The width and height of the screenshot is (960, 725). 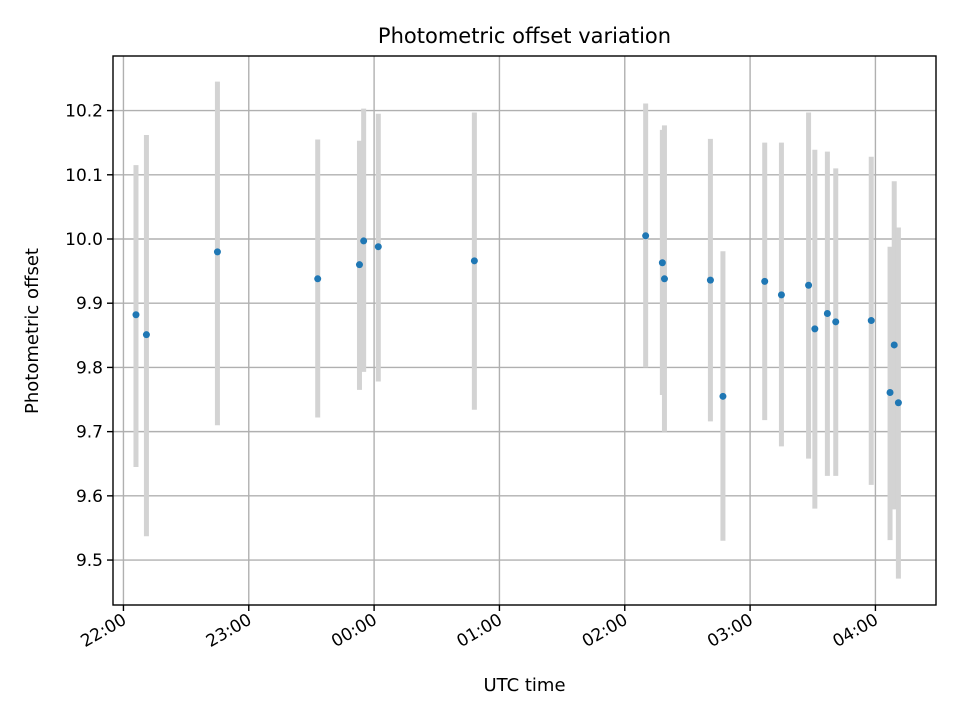 What do you see at coordinates (89, 497) in the screenshot?
I see `y-tick-label: 9.6` at bounding box center [89, 497].